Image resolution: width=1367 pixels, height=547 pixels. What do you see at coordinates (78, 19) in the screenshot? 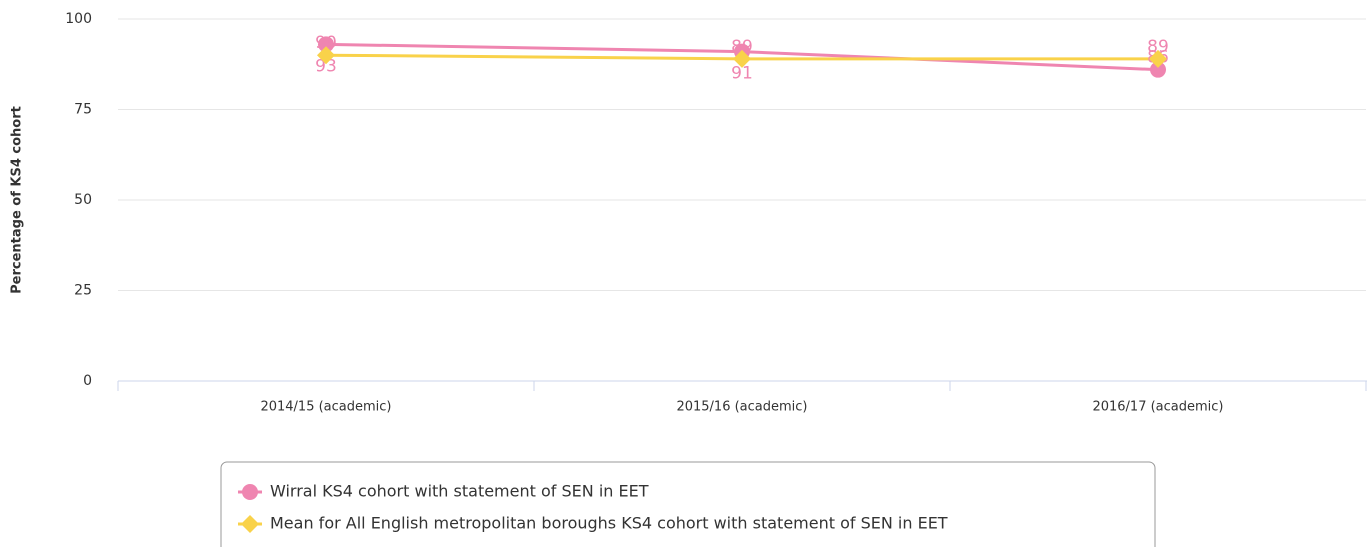
I see `y-tick-label: 100` at bounding box center [78, 19].